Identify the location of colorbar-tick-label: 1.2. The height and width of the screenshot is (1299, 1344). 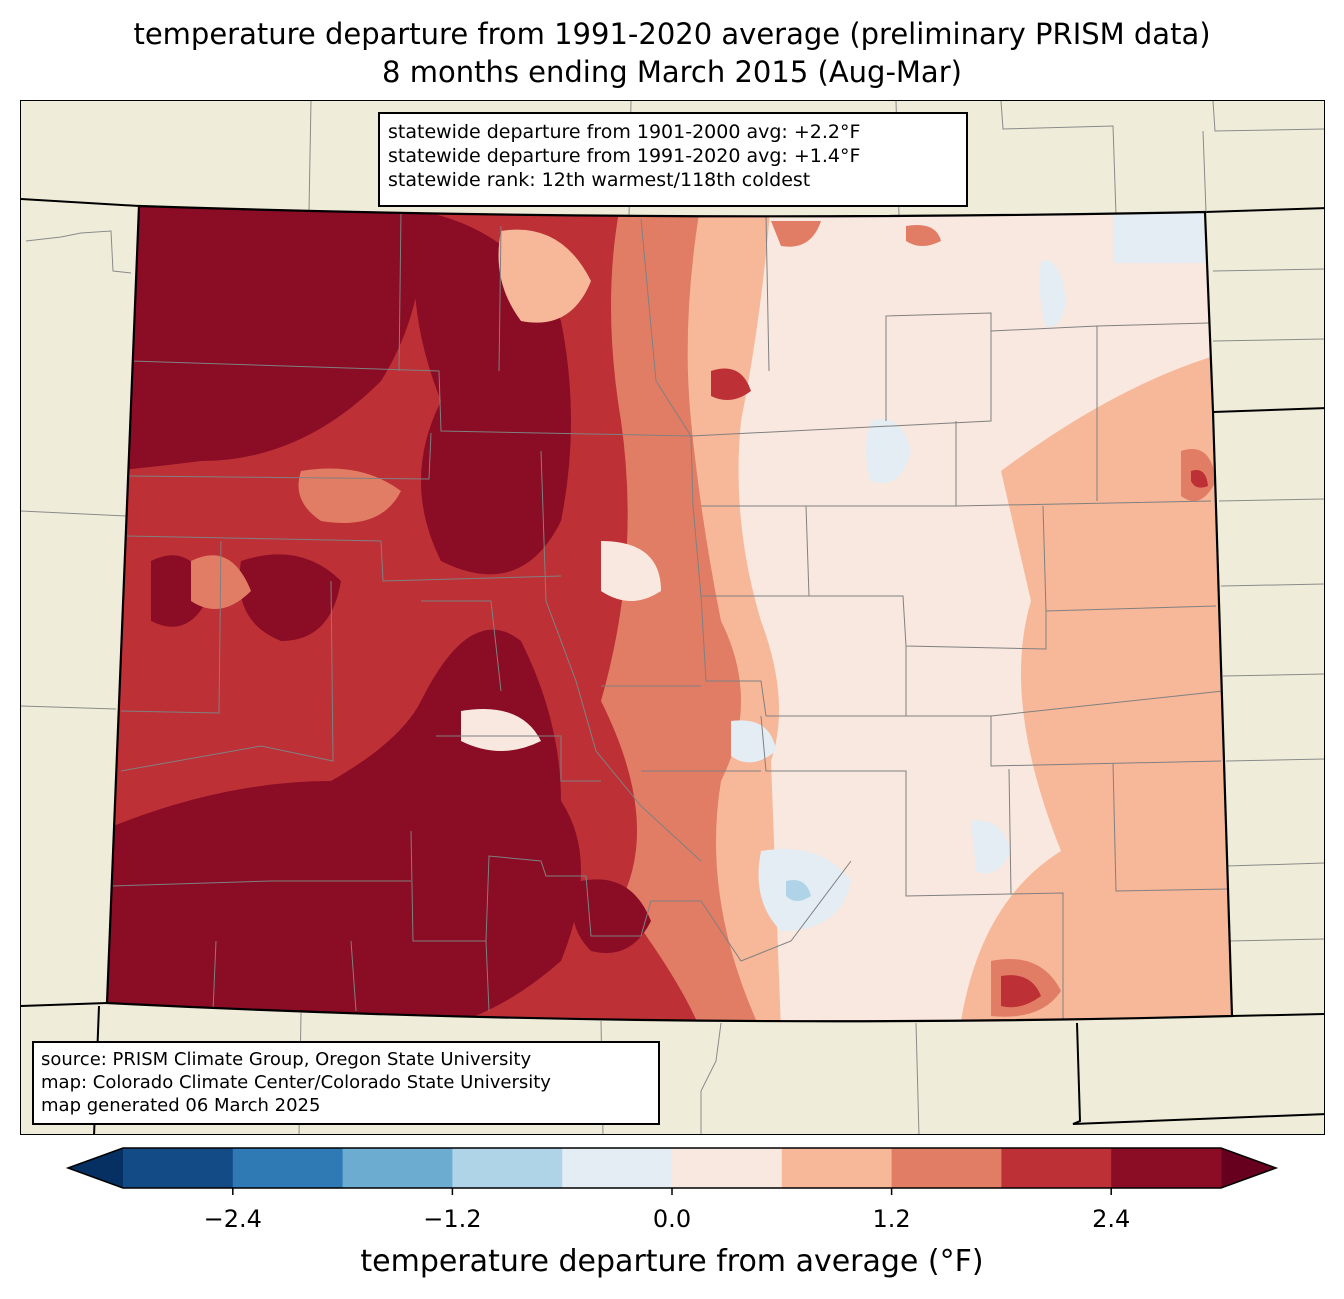
(891, 1219).